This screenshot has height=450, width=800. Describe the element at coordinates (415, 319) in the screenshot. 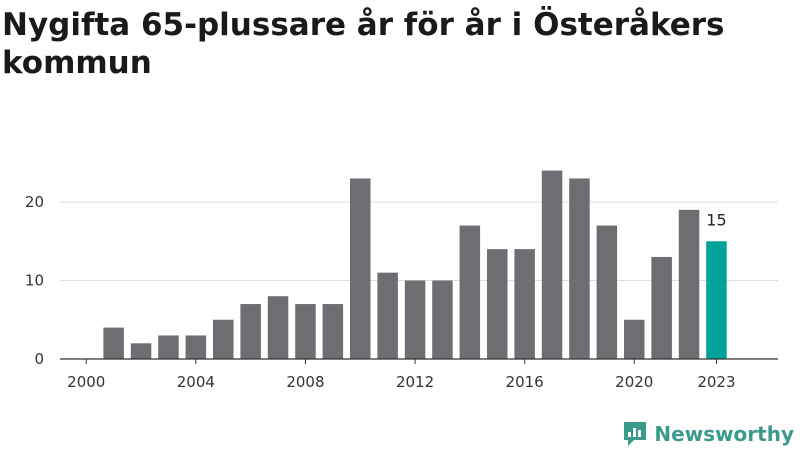

I see `bar-2012` at that location.